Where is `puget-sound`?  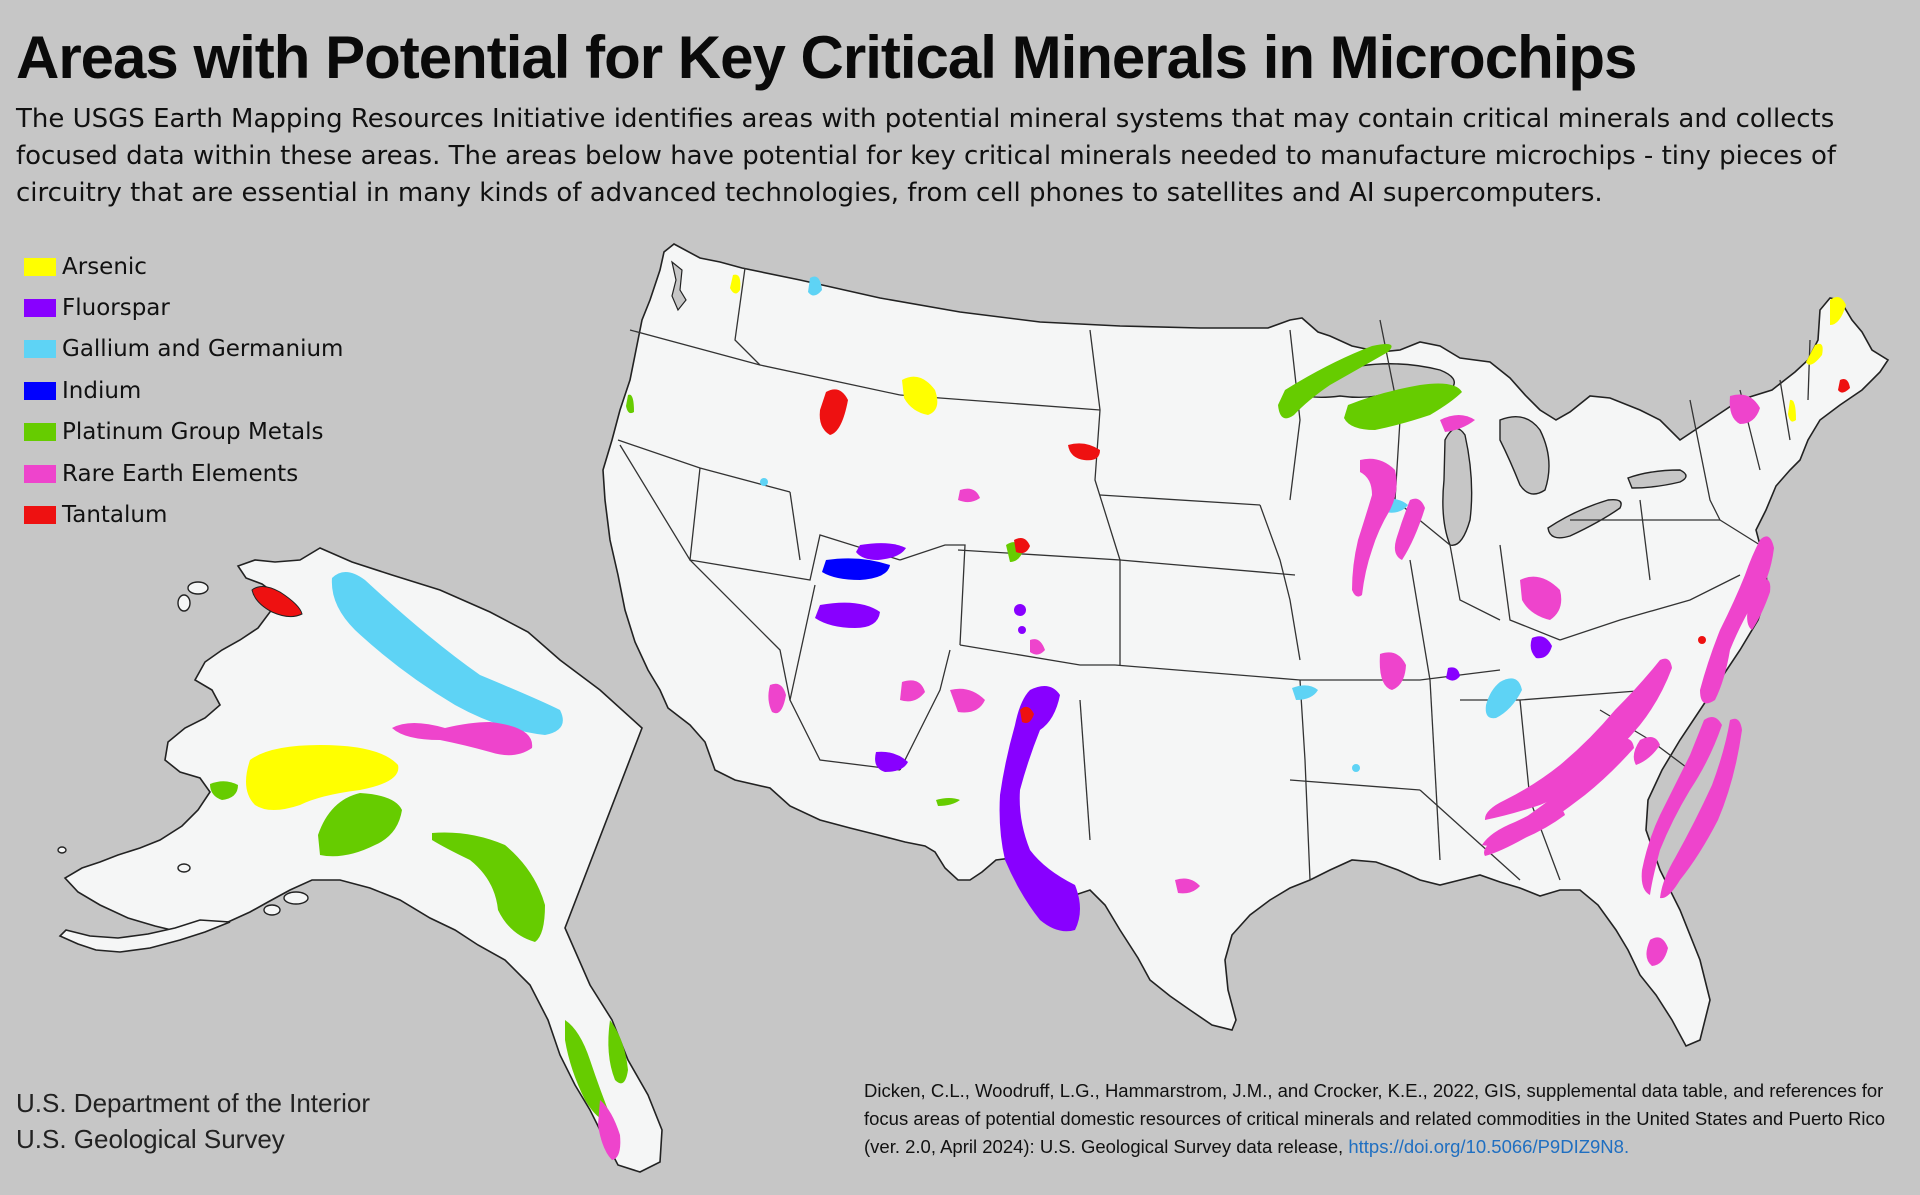
puget-sound is located at coordinates (679, 286).